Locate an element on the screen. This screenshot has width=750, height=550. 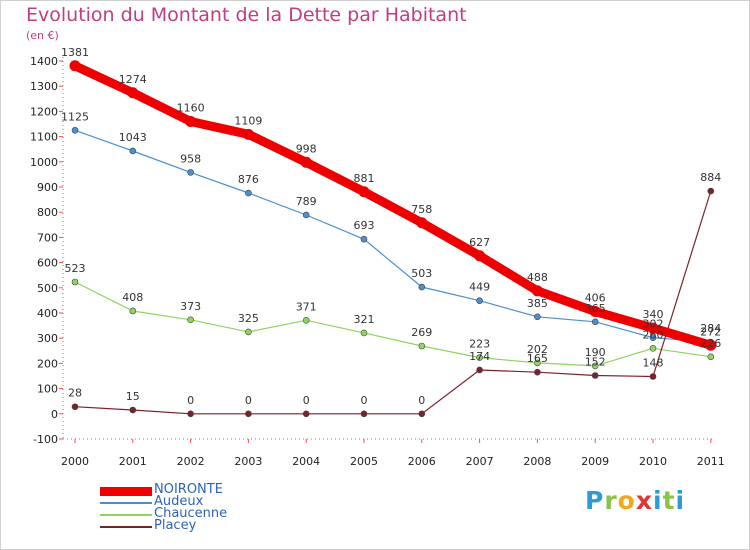
data-label: 272 is located at coordinates (710, 331).